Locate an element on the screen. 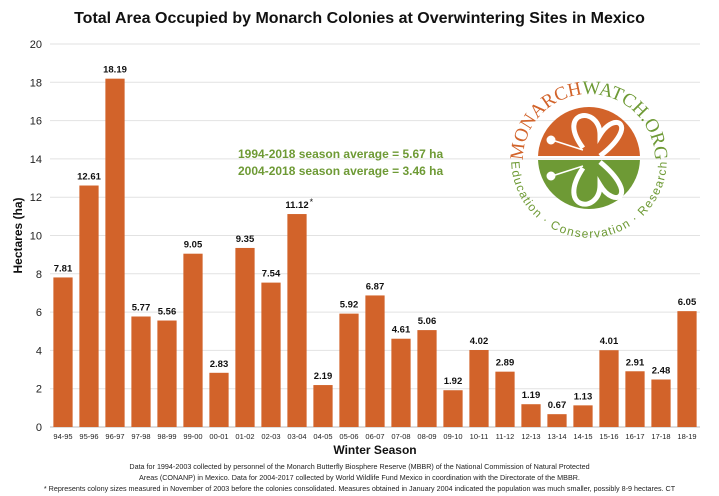  data-label: 12.61 is located at coordinates (89, 177).